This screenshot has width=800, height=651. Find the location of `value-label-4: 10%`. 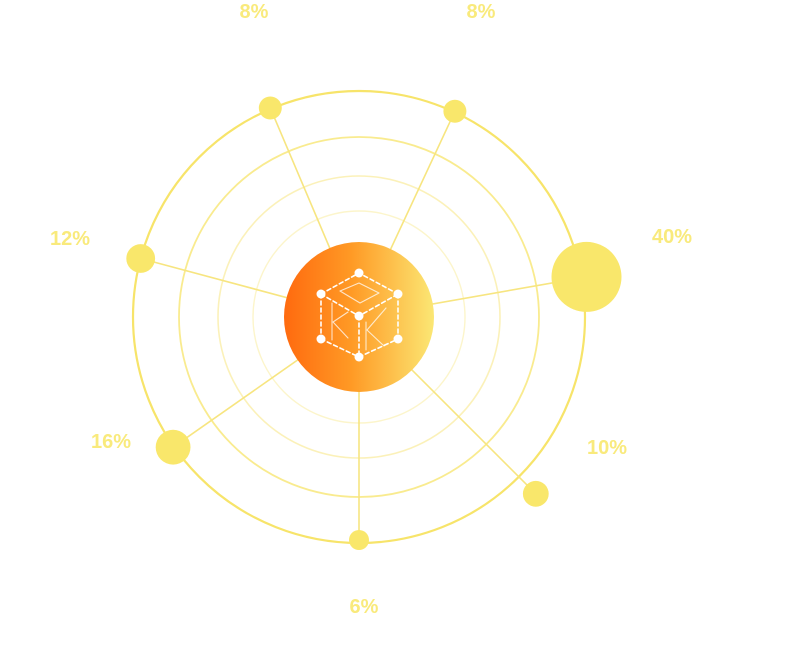

value-label-4: 10% is located at coordinates (607, 448).